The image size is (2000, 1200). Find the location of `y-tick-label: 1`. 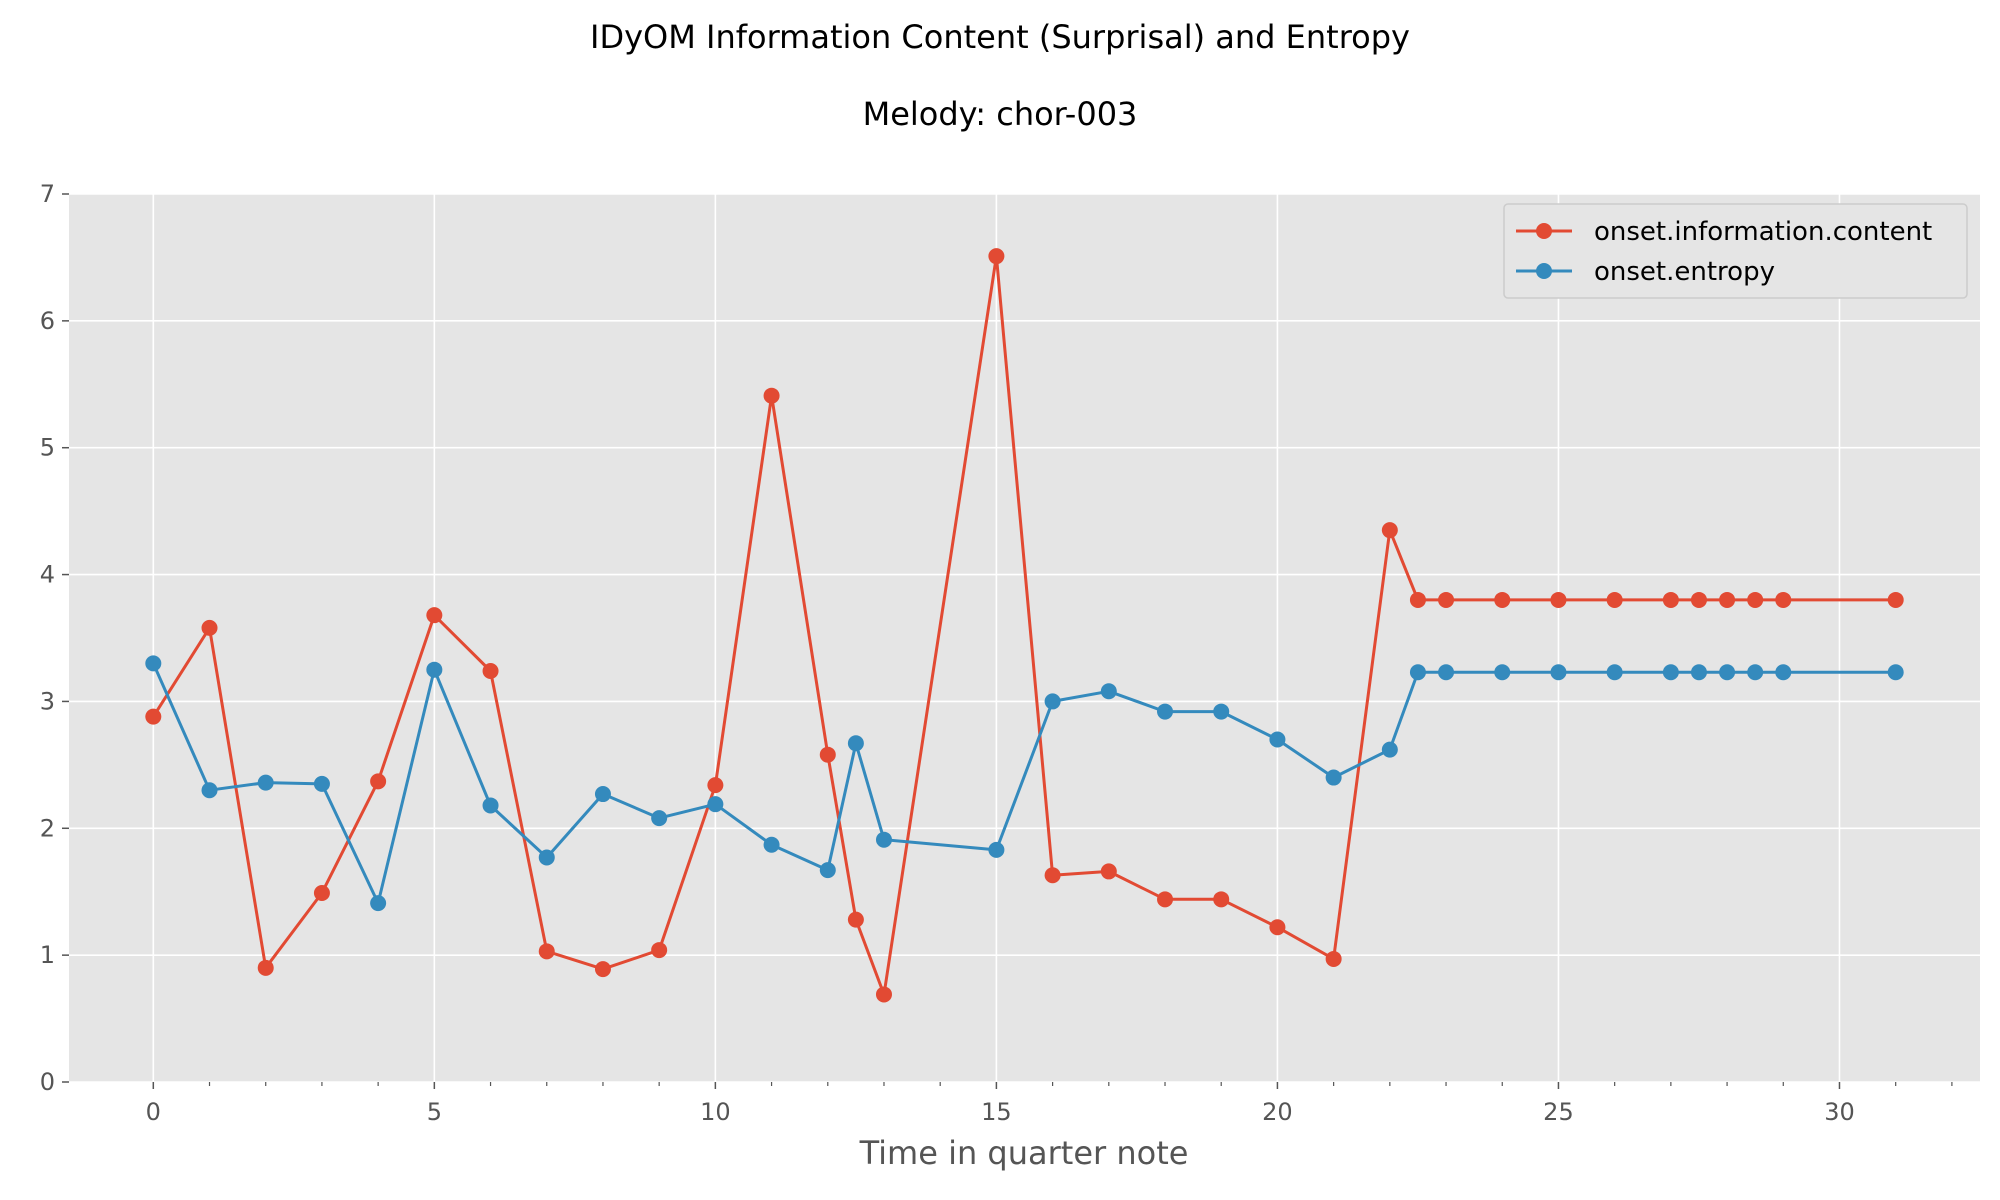

y-tick-label: 1 is located at coordinates (47, 955).